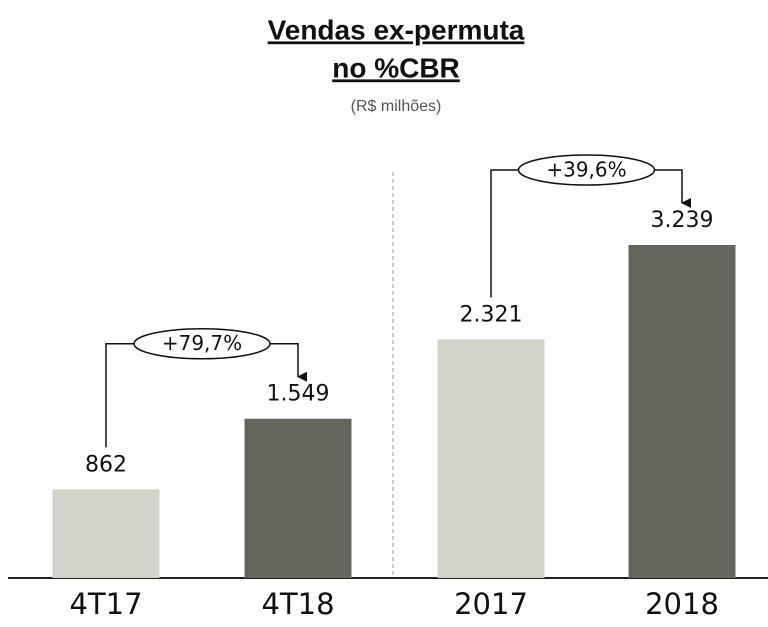 This screenshot has width=768, height=627. I want to click on data-label: 2.321, so click(491, 314).